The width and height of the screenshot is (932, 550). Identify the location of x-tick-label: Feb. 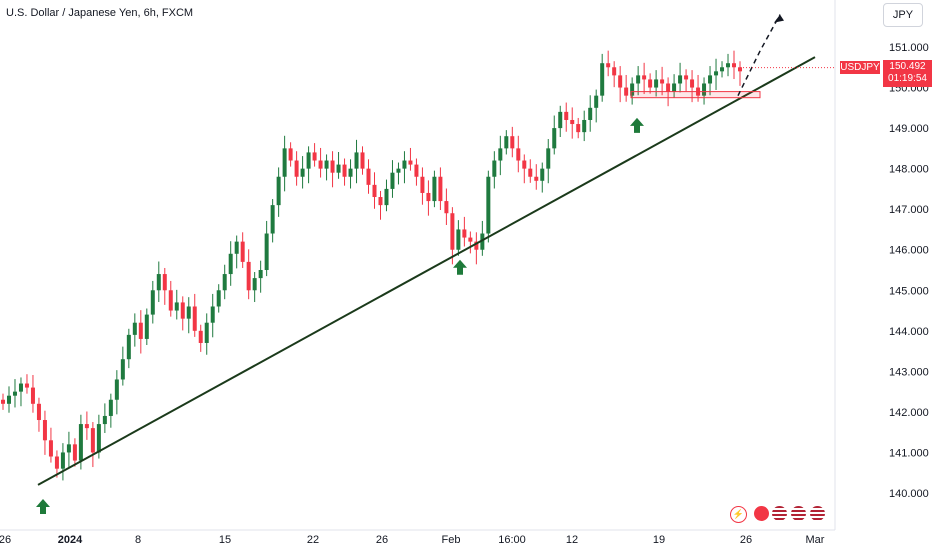
(451, 540).